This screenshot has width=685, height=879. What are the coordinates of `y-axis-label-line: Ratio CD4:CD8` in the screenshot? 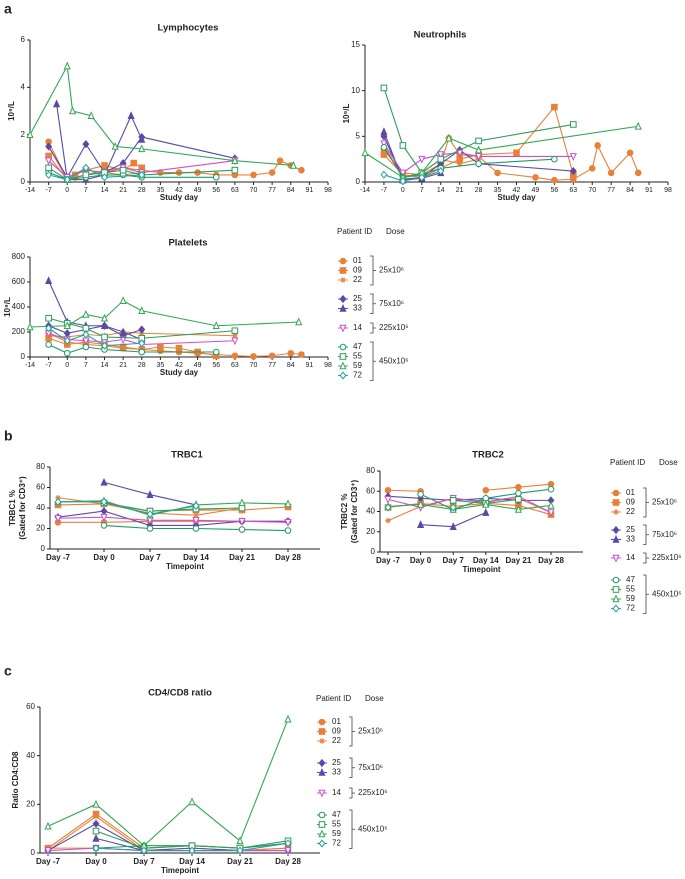 It's located at (15, 779).